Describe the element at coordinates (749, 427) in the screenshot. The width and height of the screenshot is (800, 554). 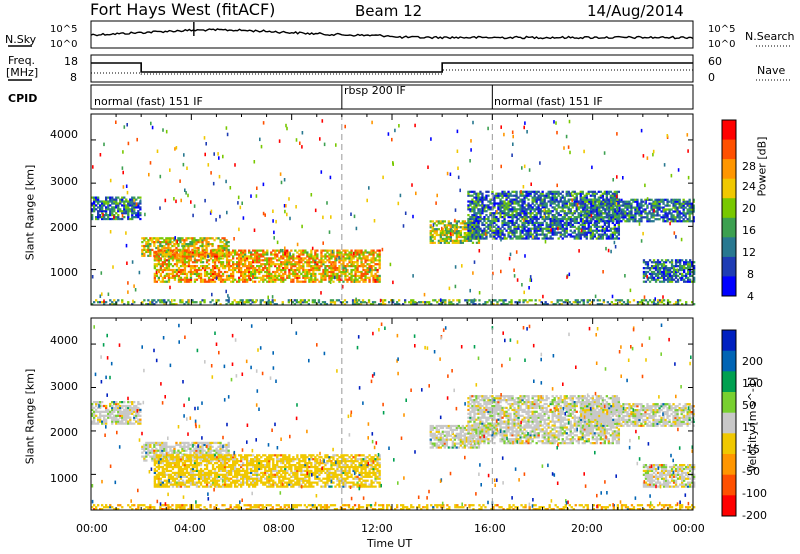
I see `vel-cbtick-15: 15` at that location.